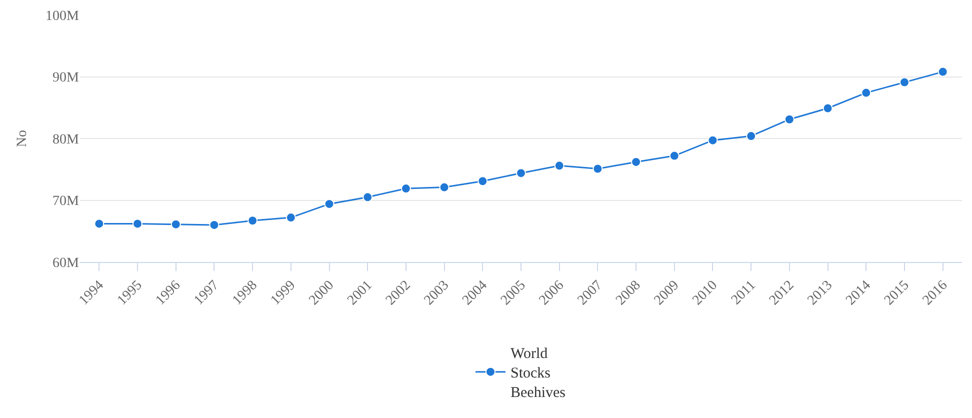 The width and height of the screenshot is (972, 418). What do you see at coordinates (66, 263) in the screenshot?
I see `y-tick-label: 60M` at bounding box center [66, 263].